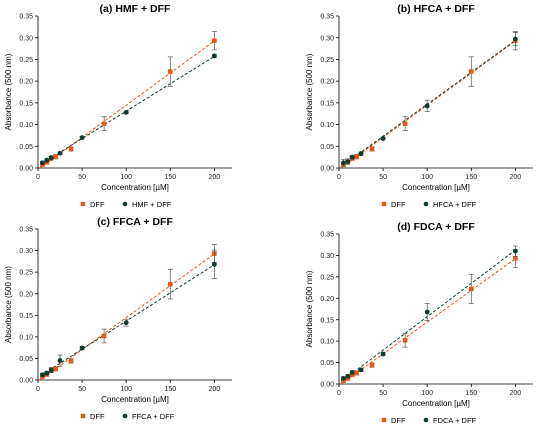 This screenshot has width=550, height=428. I want to click on panel-title: (a) HMF + DFF, so click(135, 9).